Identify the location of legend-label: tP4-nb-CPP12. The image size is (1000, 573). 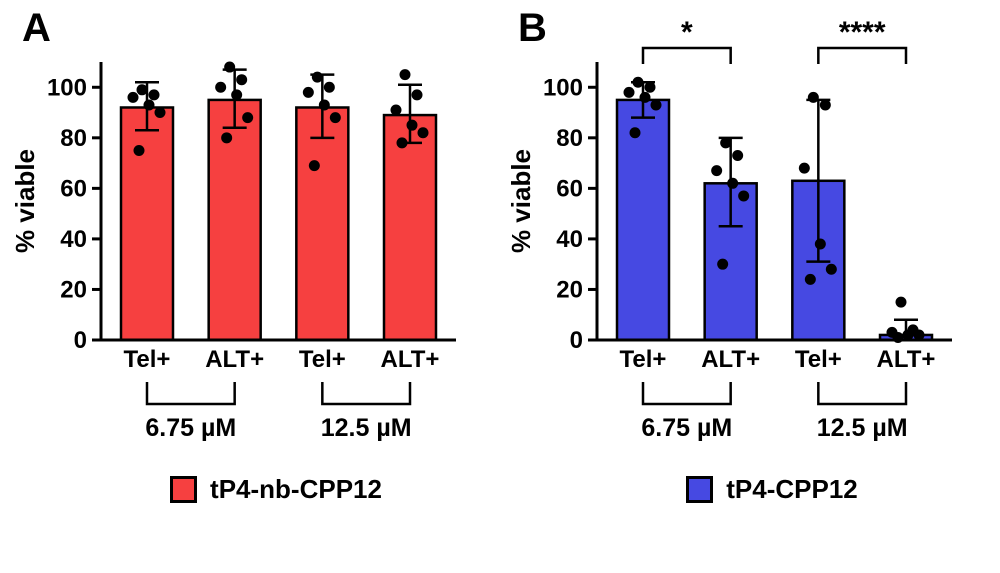
(296, 489).